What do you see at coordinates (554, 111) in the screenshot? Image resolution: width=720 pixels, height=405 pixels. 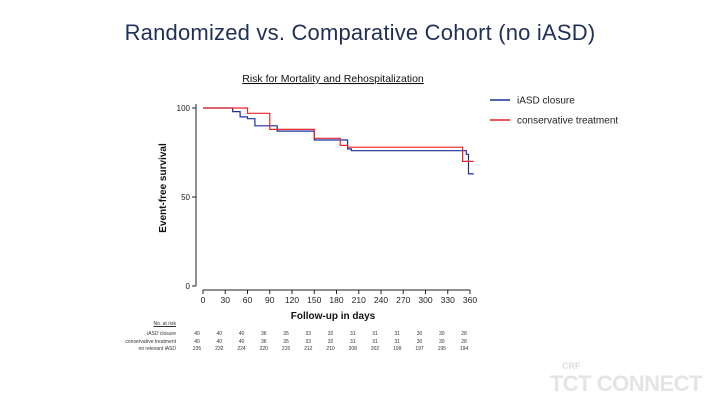 I see `chart-legend: iASD closure conservative treatment` at bounding box center [554, 111].